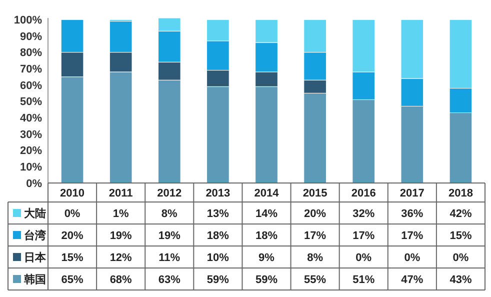  I want to click on data-label: 43%, so click(461, 280).